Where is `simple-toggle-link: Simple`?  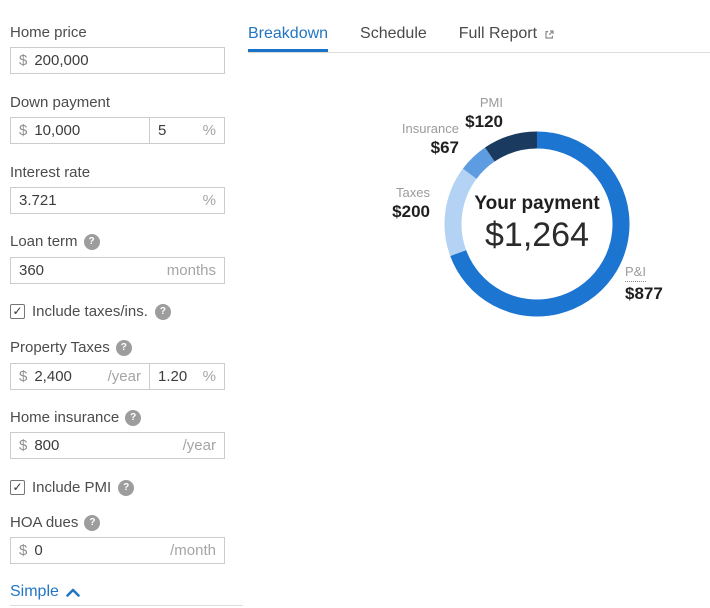 simple-toggle-link: Simple is located at coordinates (45, 592).